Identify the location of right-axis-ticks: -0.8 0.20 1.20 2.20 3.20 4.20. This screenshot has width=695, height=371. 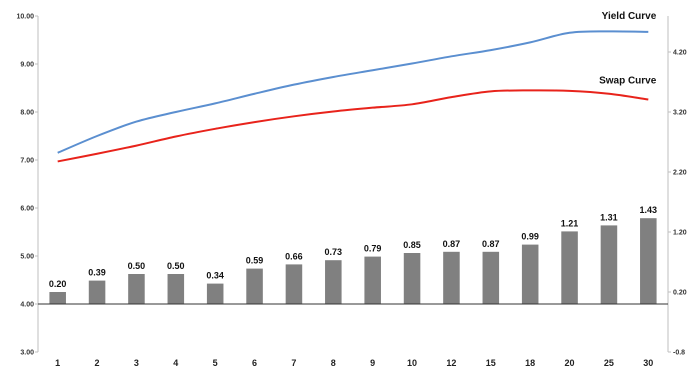
(677, 203).